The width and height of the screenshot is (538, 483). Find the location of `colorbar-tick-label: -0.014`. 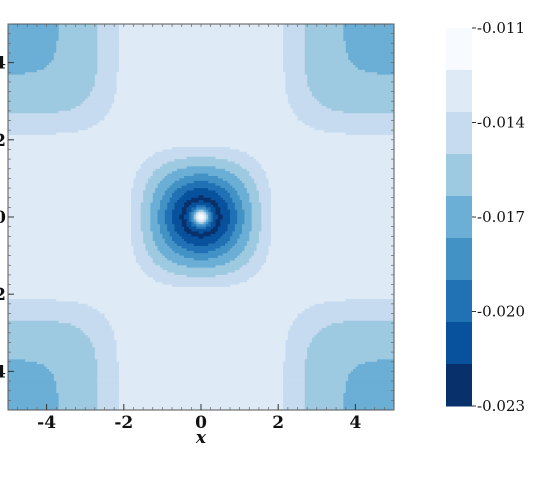

colorbar-tick-label: -0.014 is located at coordinates (501, 123).